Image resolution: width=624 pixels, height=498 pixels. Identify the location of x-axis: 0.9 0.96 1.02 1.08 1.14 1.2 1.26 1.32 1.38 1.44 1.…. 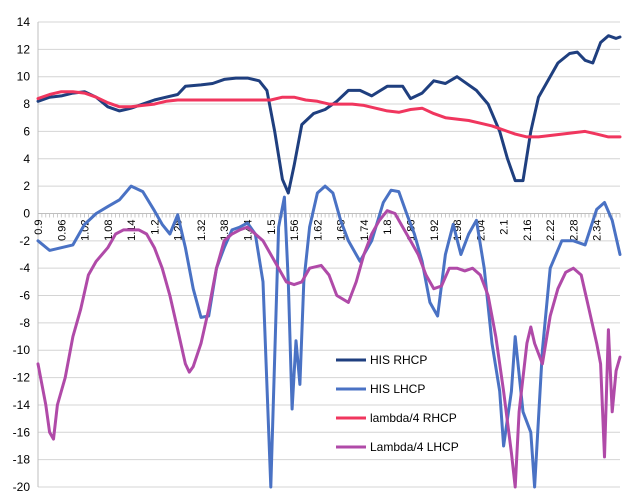
(327, 226).